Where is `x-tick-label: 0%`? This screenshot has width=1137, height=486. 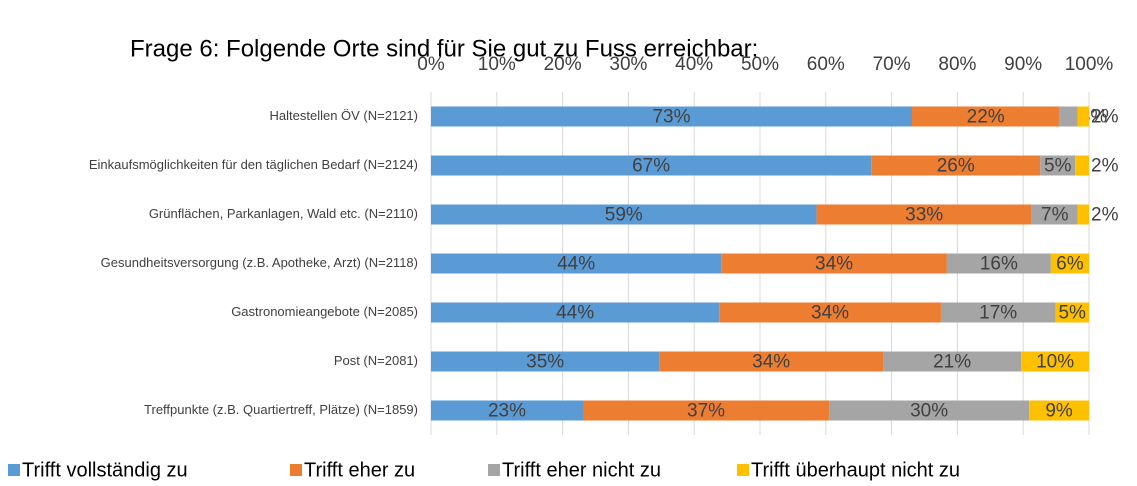 x-tick-label: 0% is located at coordinates (431, 64).